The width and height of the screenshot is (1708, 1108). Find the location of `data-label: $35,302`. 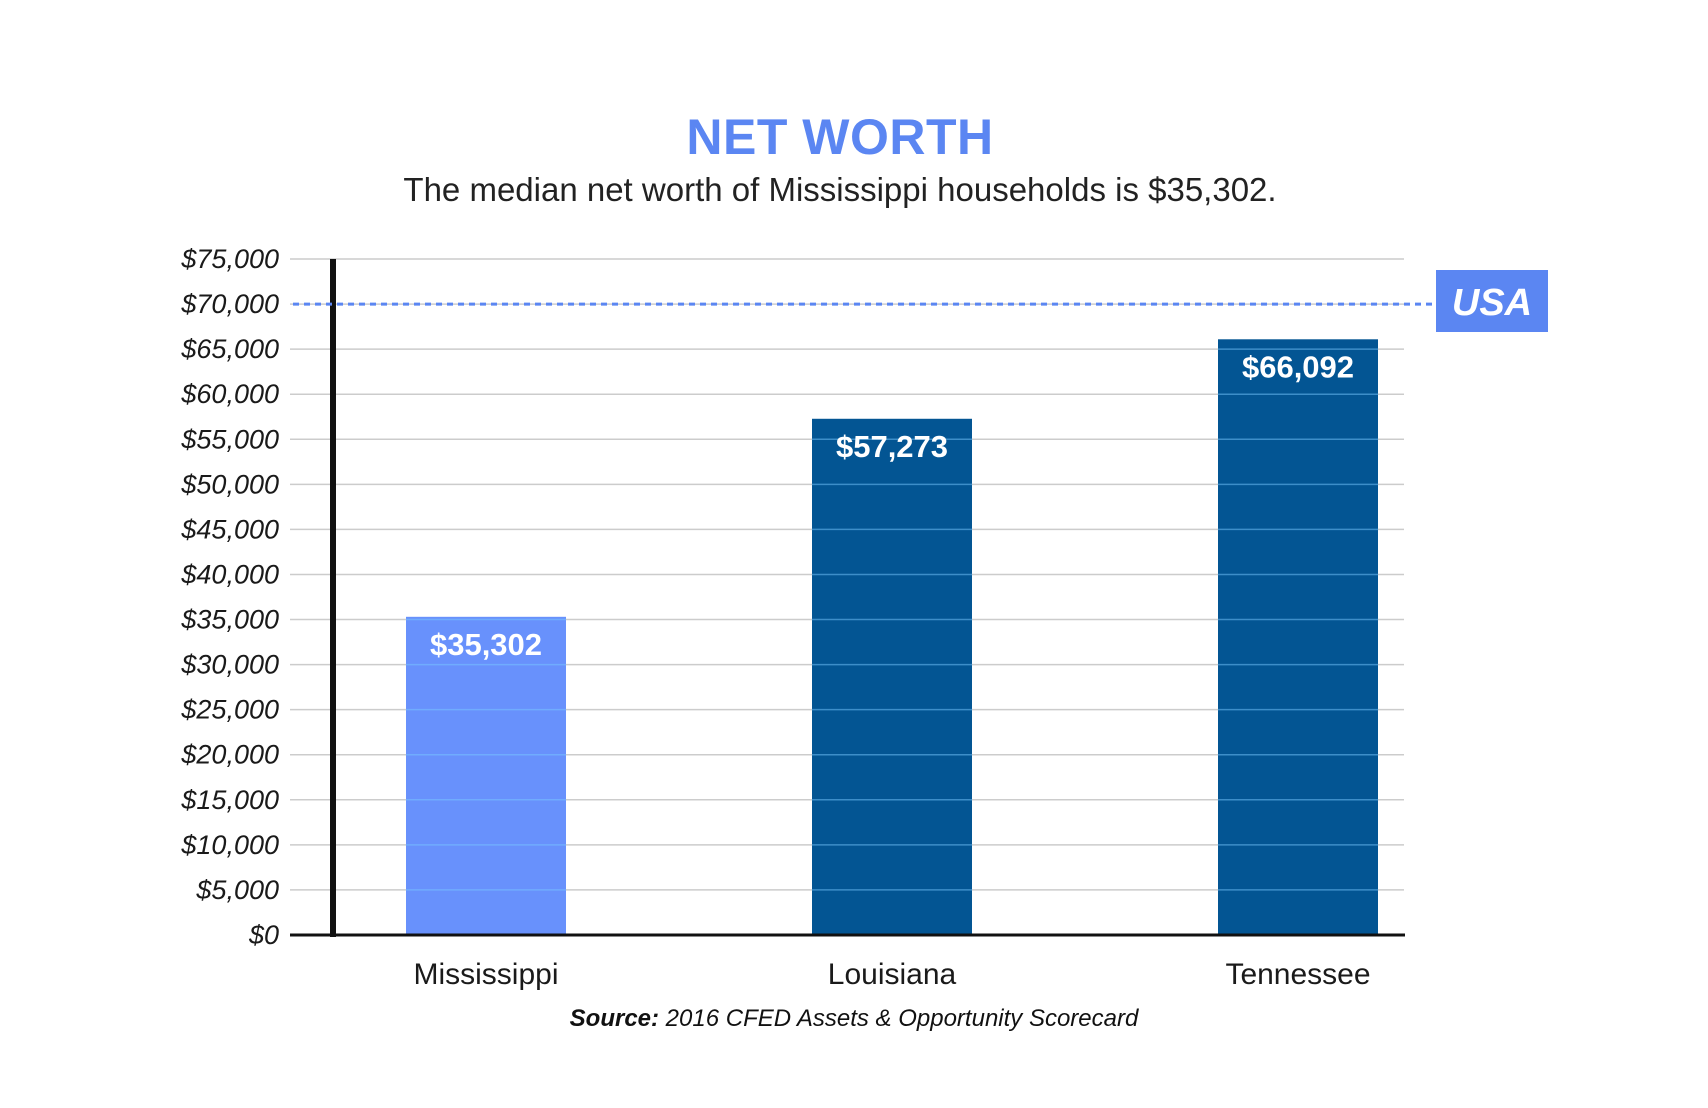

data-label: $35,302 is located at coordinates (486, 644).